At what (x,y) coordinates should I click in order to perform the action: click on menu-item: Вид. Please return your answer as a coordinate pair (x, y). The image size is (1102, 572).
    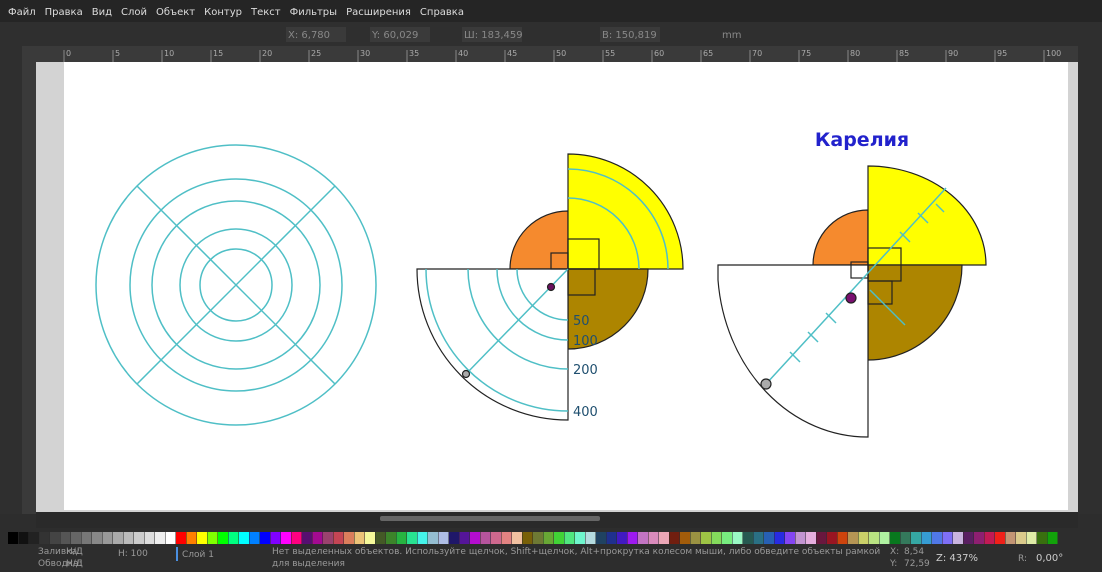
    Looking at the image, I should click on (102, 12).